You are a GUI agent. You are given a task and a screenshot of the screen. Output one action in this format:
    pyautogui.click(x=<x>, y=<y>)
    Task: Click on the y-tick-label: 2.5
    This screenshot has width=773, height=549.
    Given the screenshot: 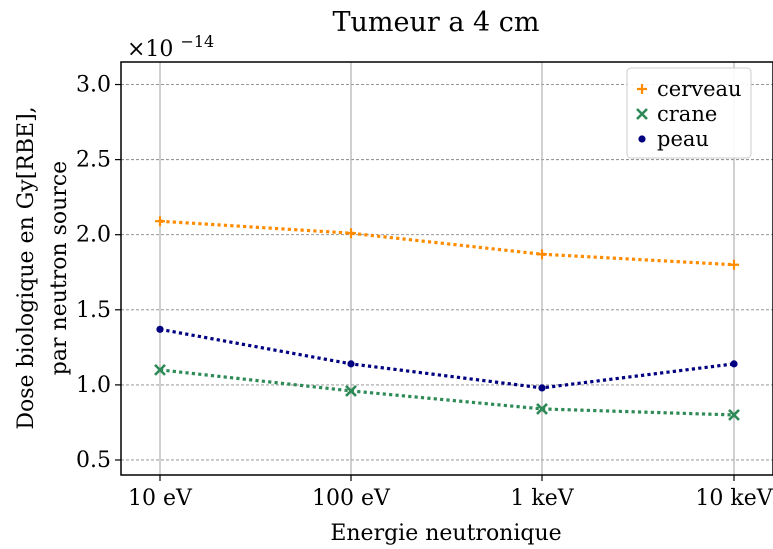 What is the action you would take?
    pyautogui.click(x=93, y=160)
    